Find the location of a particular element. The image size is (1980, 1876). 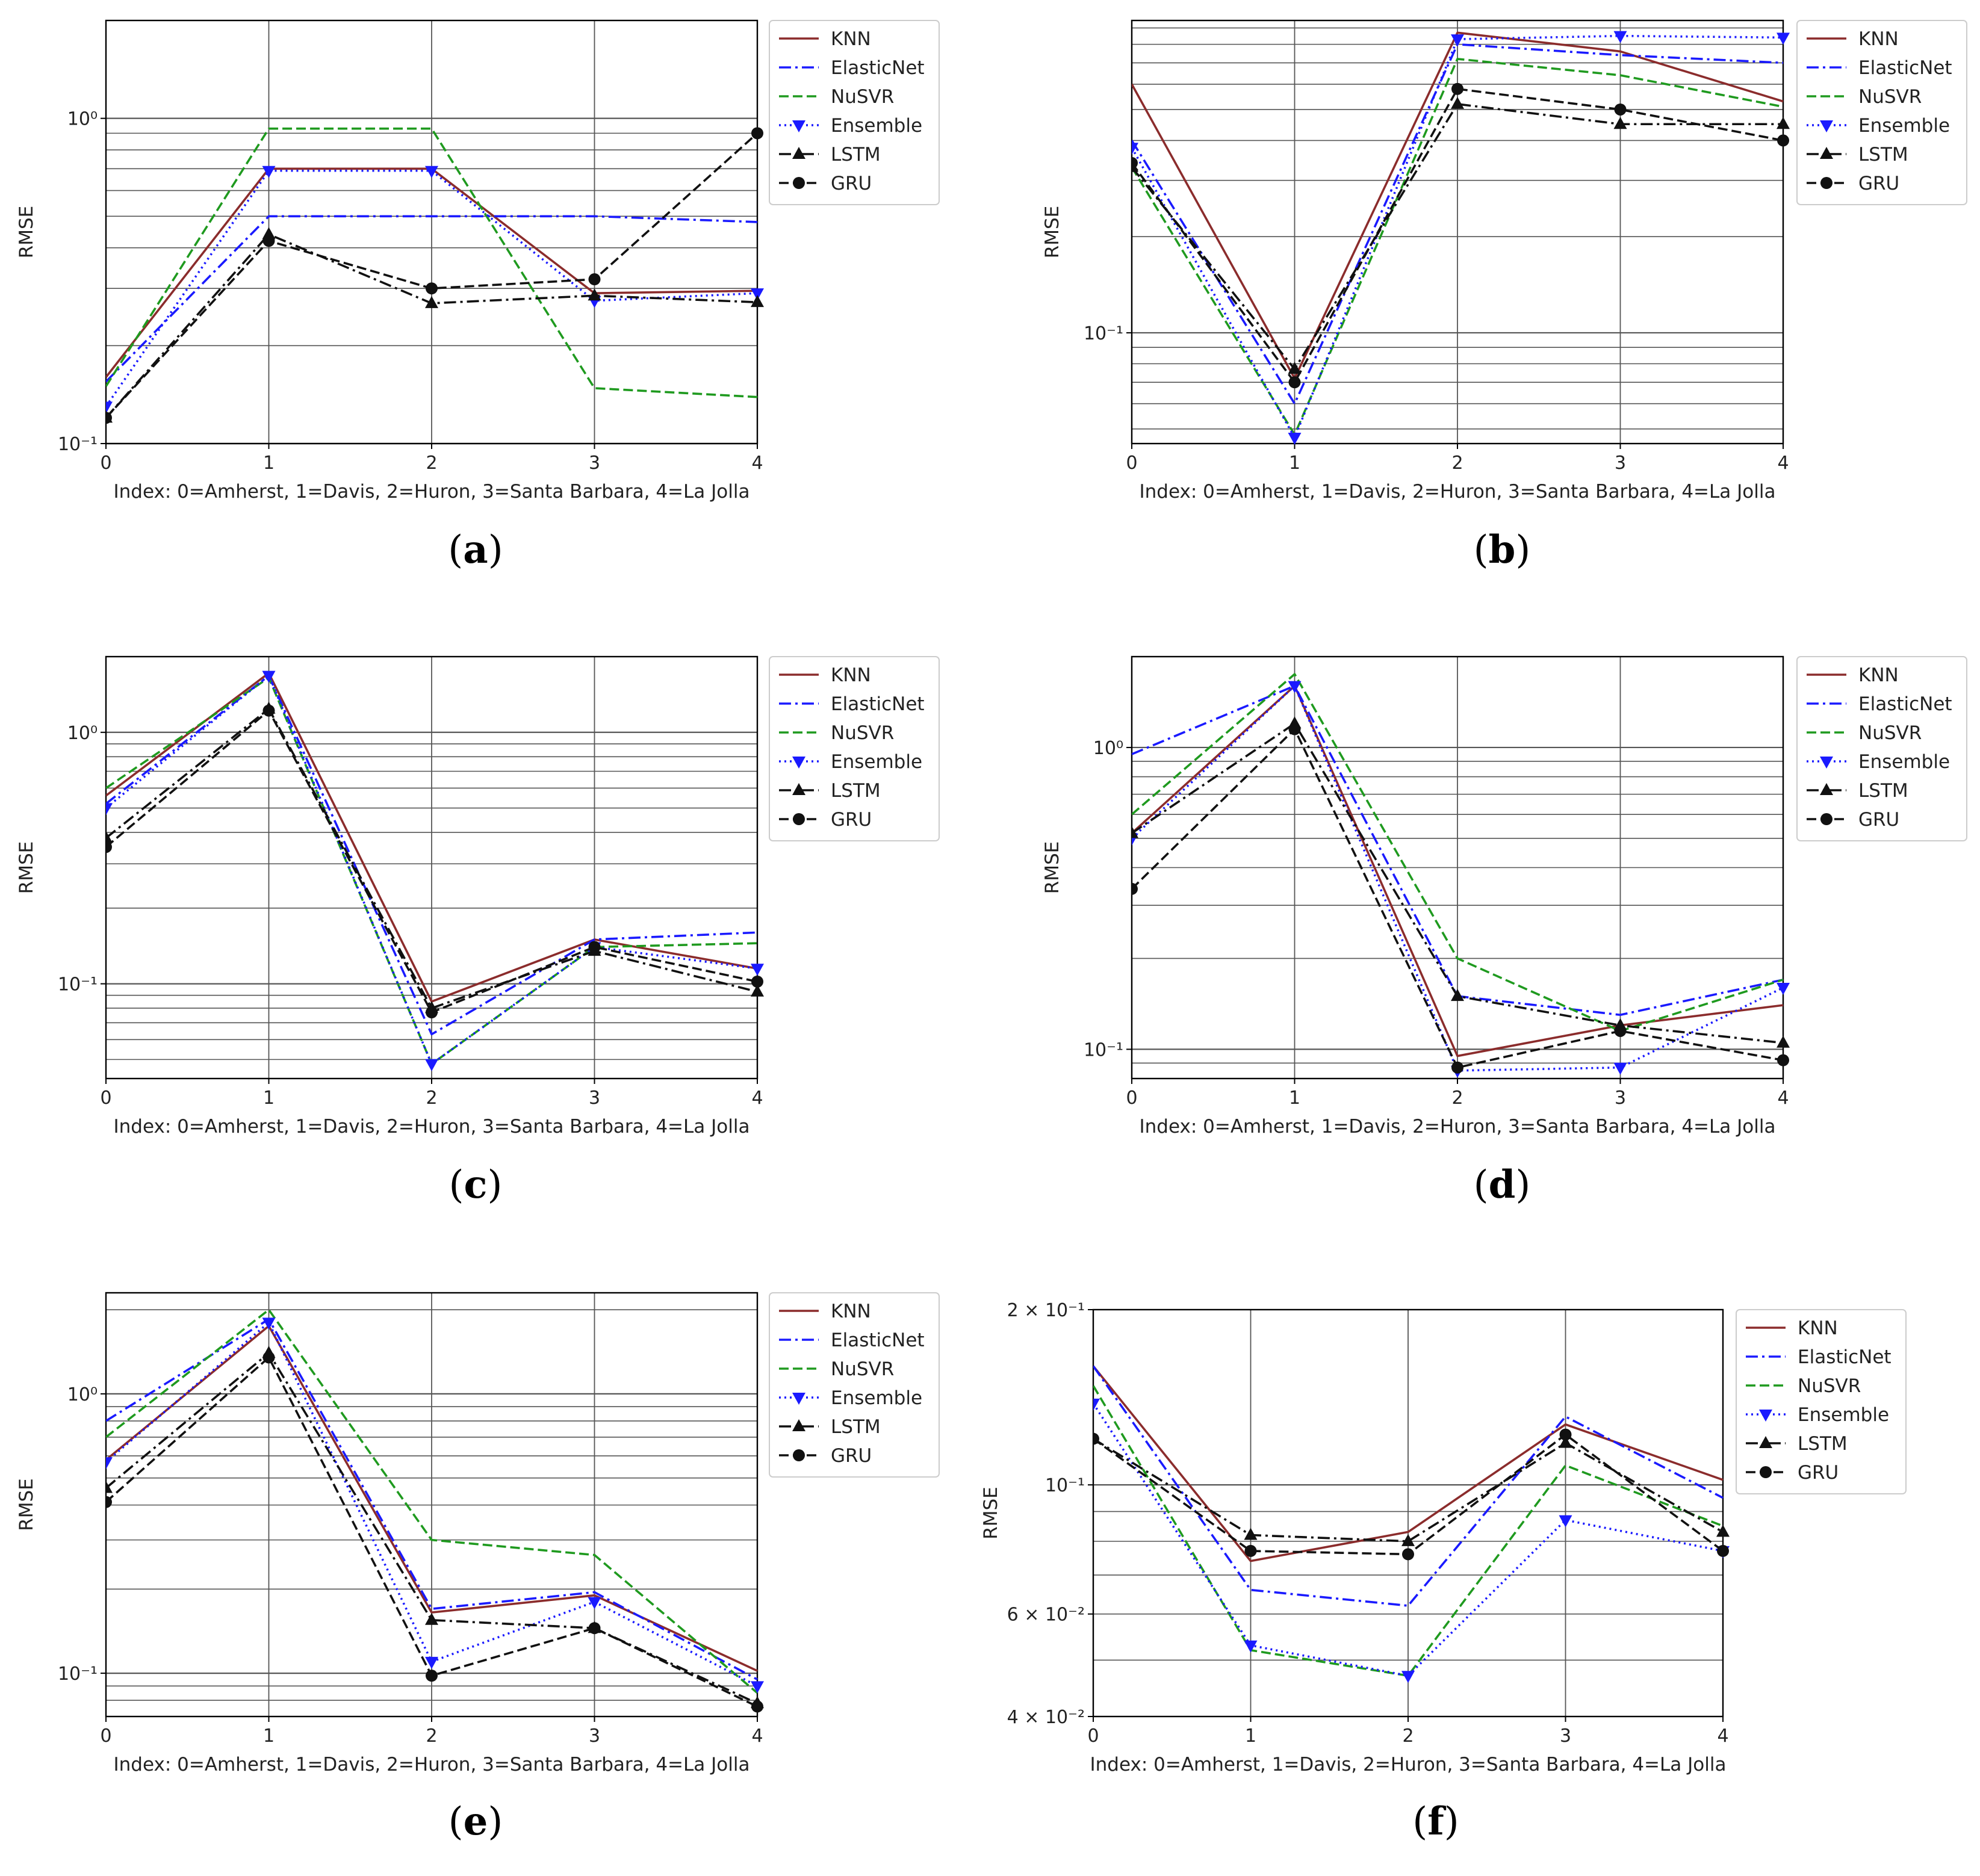

series-line-ensemble is located at coordinates (432, 288).